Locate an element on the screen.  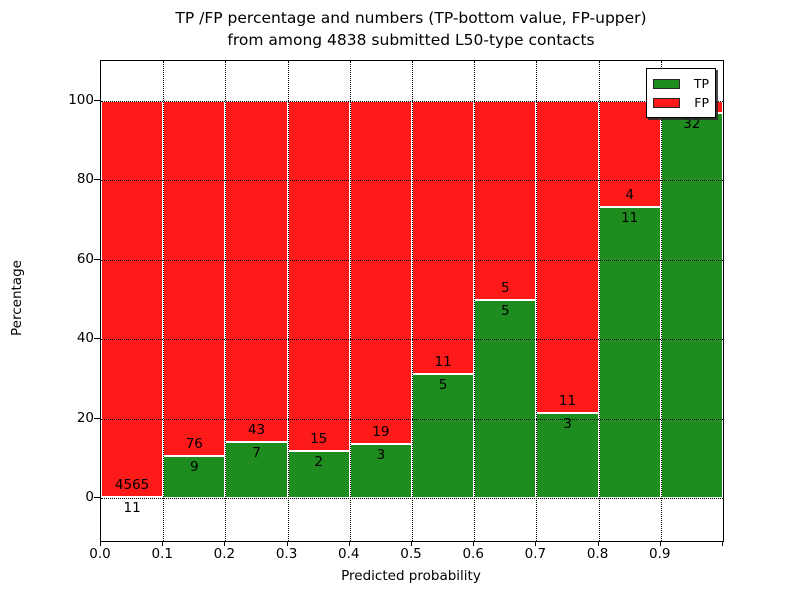
x-axis-title: Predicted probability is located at coordinates (411, 576).